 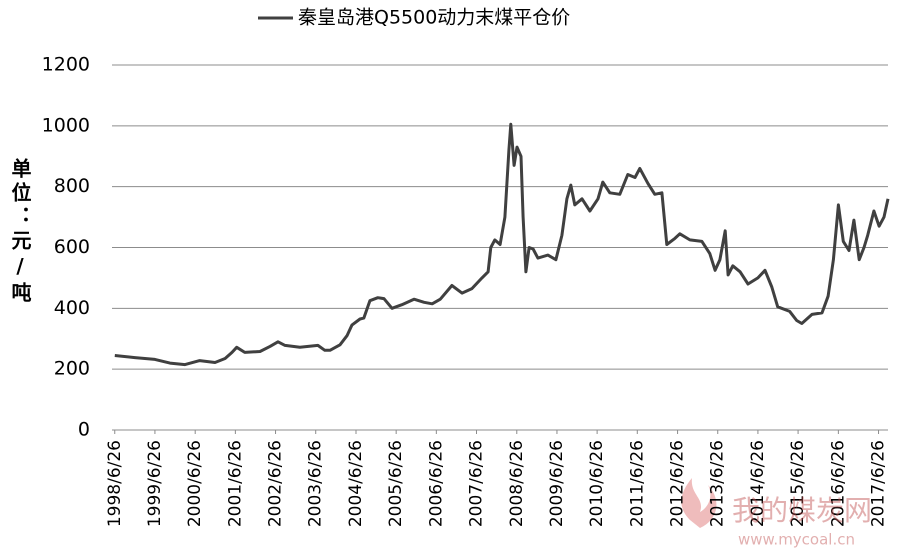 I want to click on x-tick-label: 1998/6/26, so click(x=115, y=483).